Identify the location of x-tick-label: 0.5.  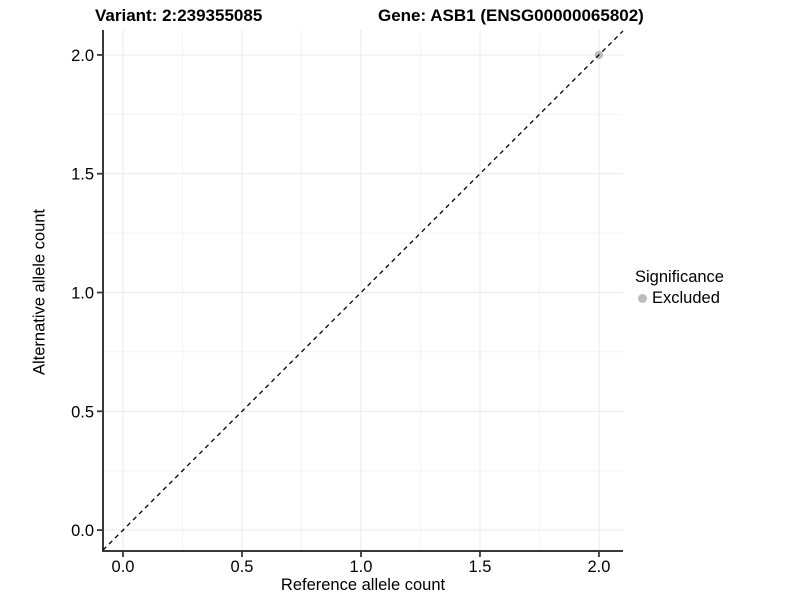
(242, 567).